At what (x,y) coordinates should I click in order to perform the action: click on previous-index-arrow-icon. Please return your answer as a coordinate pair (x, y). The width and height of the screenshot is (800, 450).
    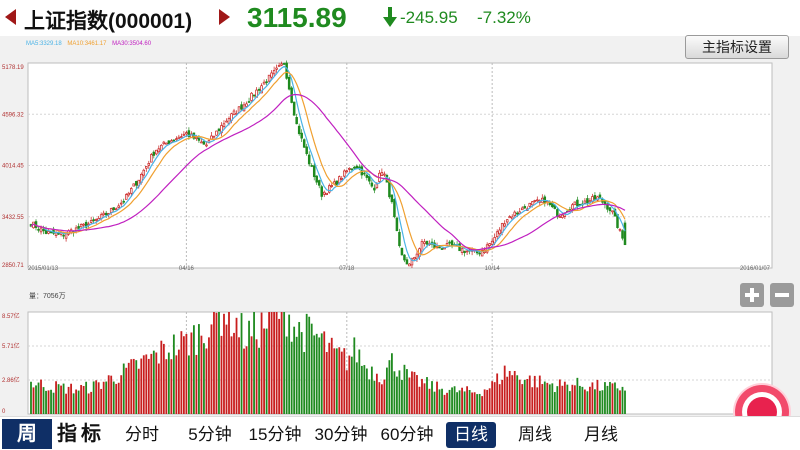
    Looking at the image, I should click on (10, 17).